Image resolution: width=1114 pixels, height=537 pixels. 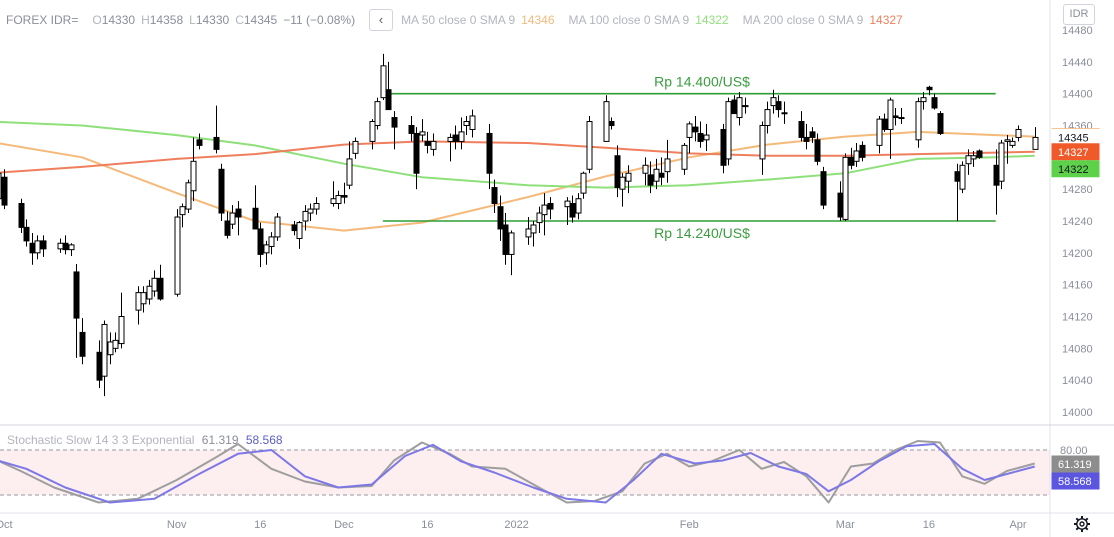 I want to click on oscillator-label: Stochastic Slow 14 3 3 Exponential, so click(x=101, y=440).